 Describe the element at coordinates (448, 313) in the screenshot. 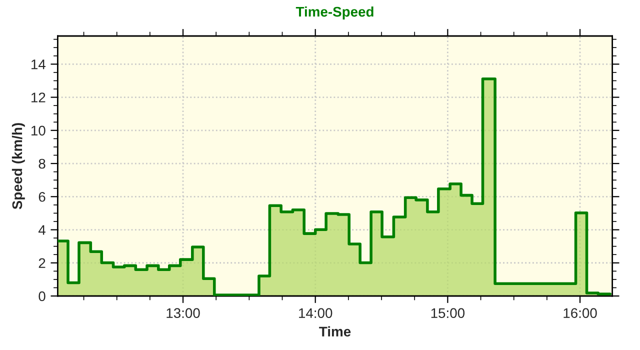

I see `x-tick-label: 15:00` at that location.